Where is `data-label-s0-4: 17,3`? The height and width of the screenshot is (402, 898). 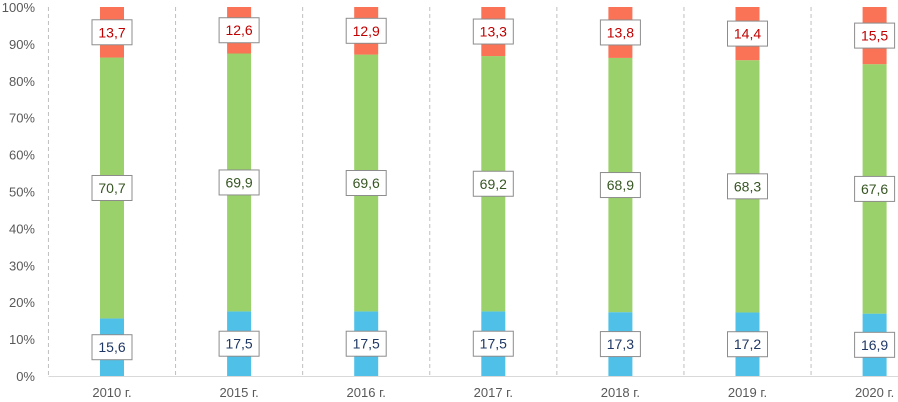
data-label-s0-4: 17,3 is located at coordinates (620, 344).